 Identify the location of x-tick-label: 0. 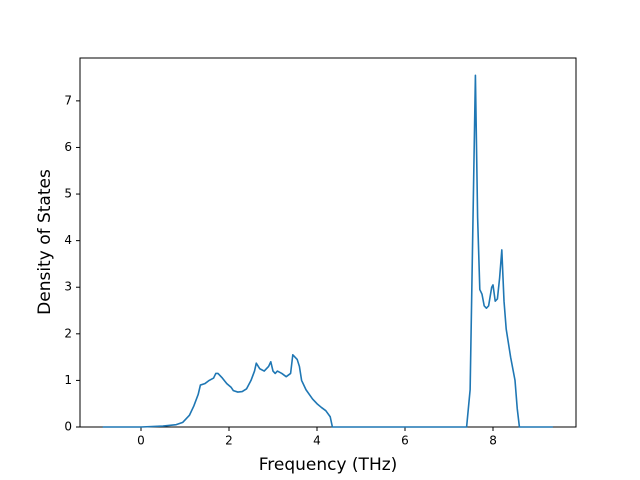
(141, 441).